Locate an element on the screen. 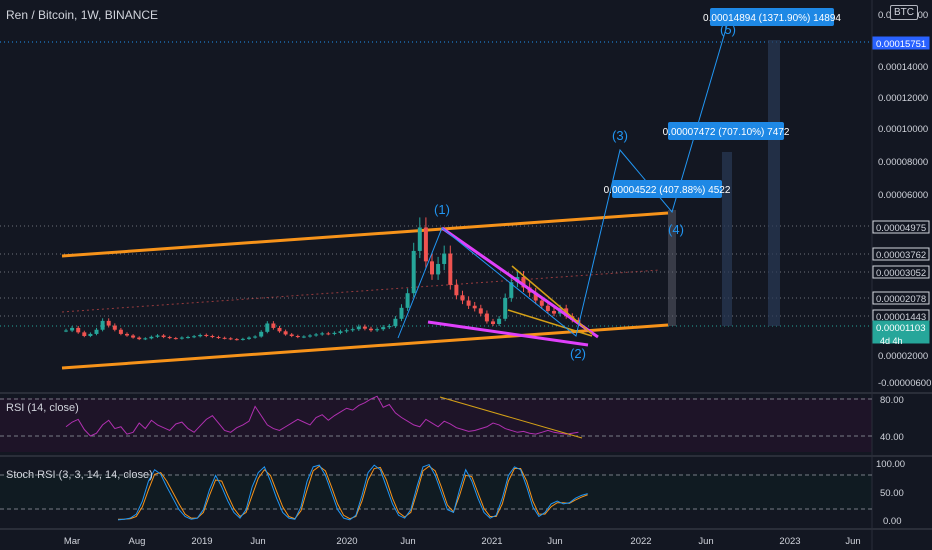  target-box-text-1: 0.00004522 (407.88%) 4522 is located at coordinates (667, 190).